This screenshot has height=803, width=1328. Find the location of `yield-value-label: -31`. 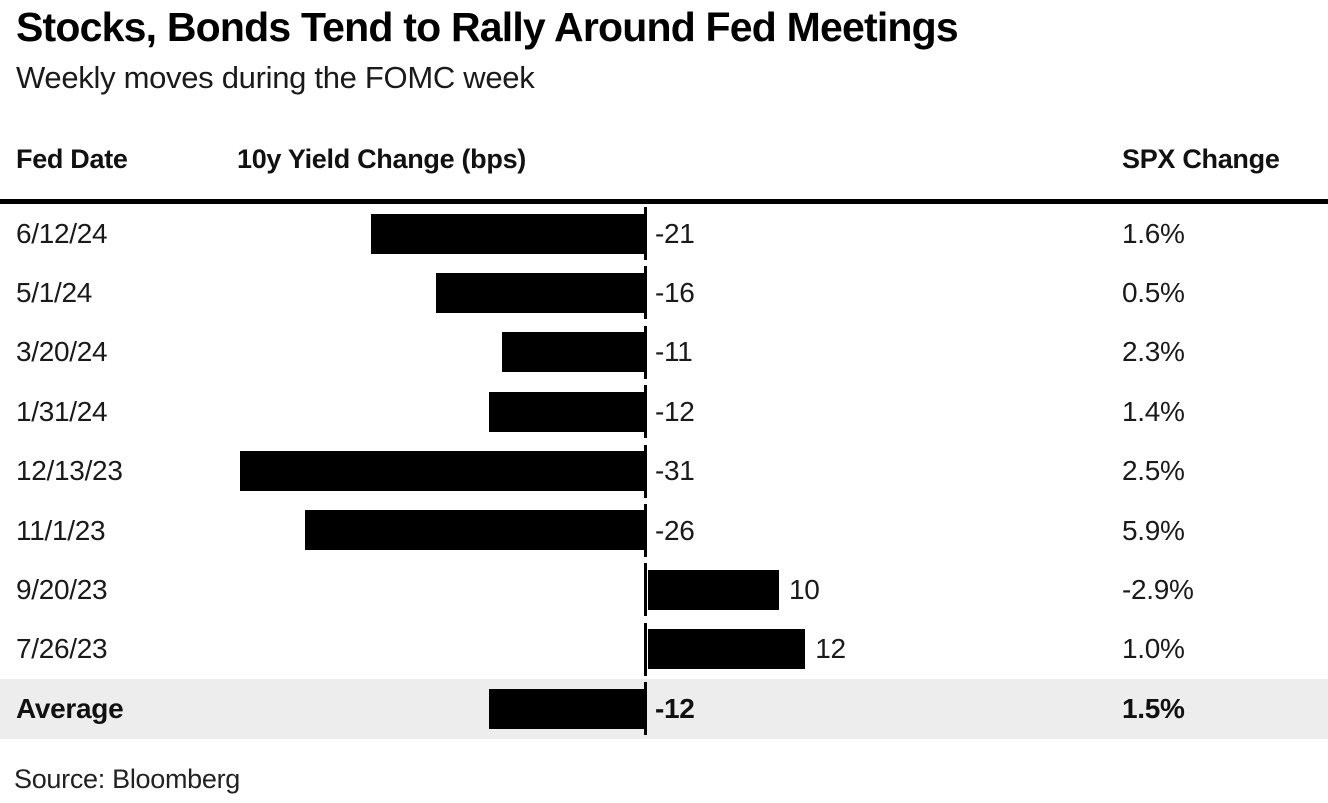

yield-value-label: -31 is located at coordinates (675, 471).